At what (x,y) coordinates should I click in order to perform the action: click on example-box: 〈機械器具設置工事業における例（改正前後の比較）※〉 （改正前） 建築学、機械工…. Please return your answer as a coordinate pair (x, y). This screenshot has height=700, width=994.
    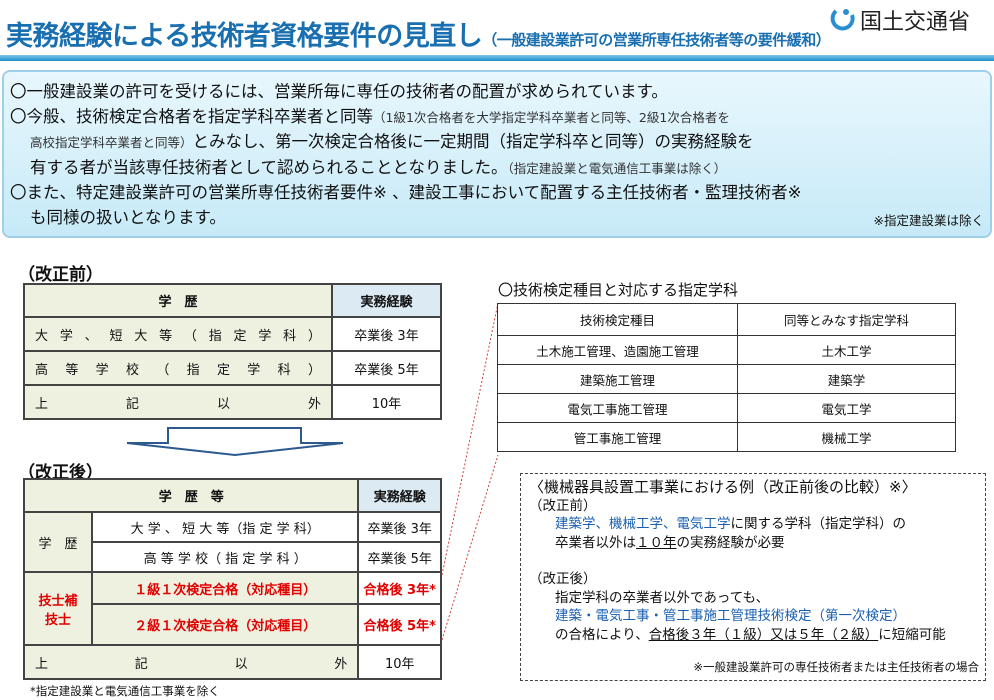
    Looking at the image, I should click on (753, 577).